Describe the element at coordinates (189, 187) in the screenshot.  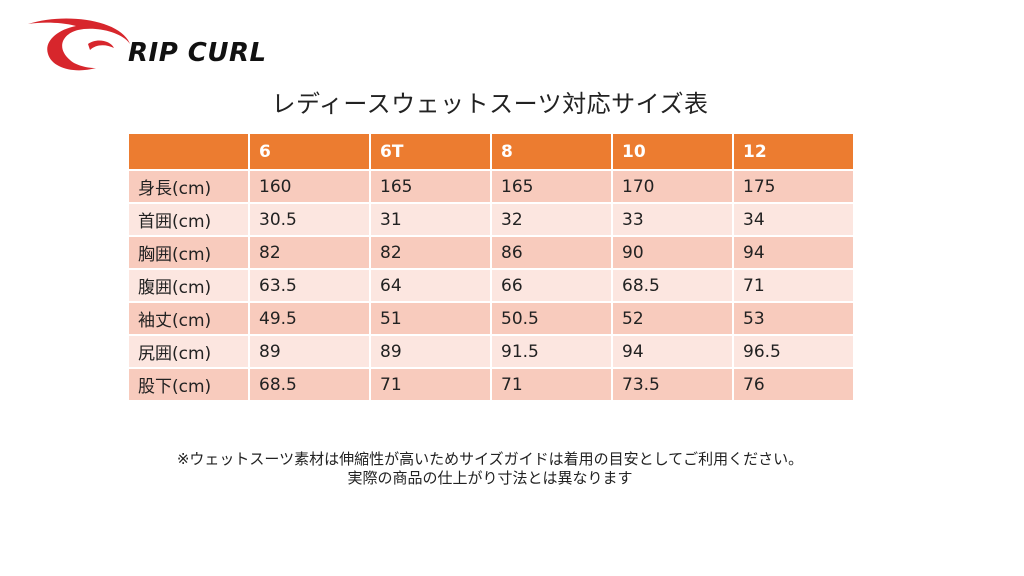
I see `row-label: 身長(cm)` at that location.